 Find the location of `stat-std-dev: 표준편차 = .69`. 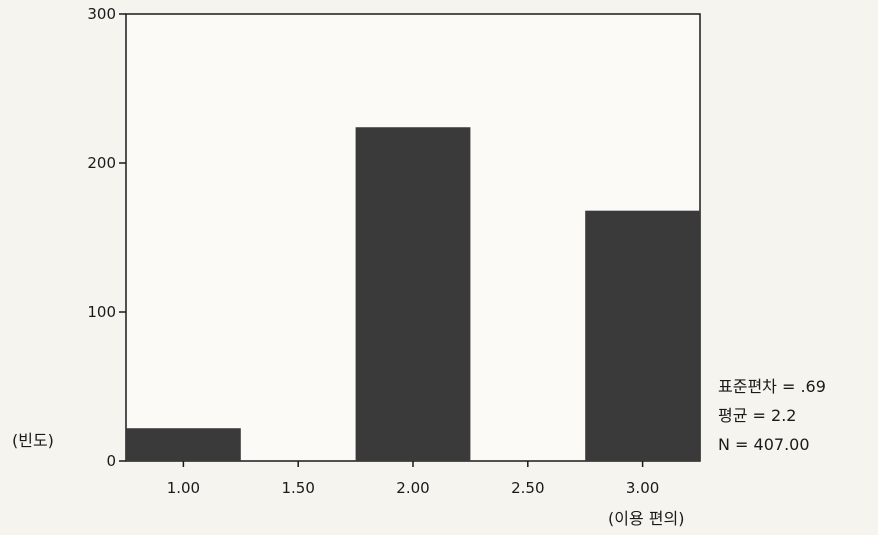

stat-std-dev: 표준편차 = .69 is located at coordinates (772, 386).